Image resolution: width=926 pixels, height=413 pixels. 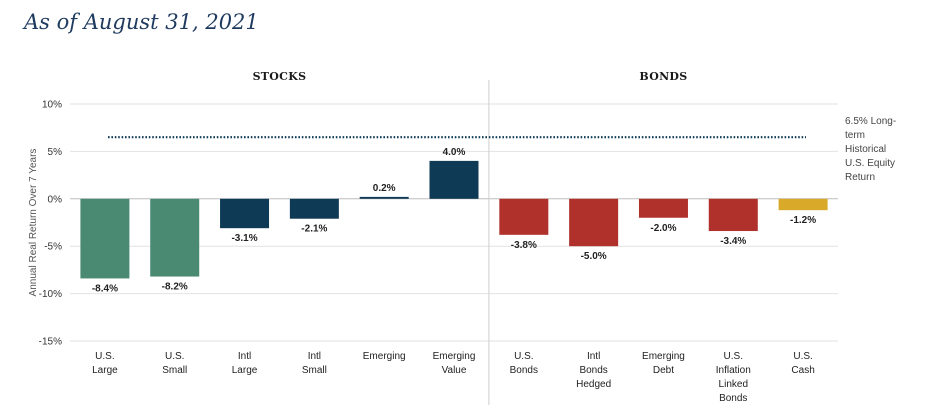 I want to click on category-label: Value, so click(x=454, y=370).